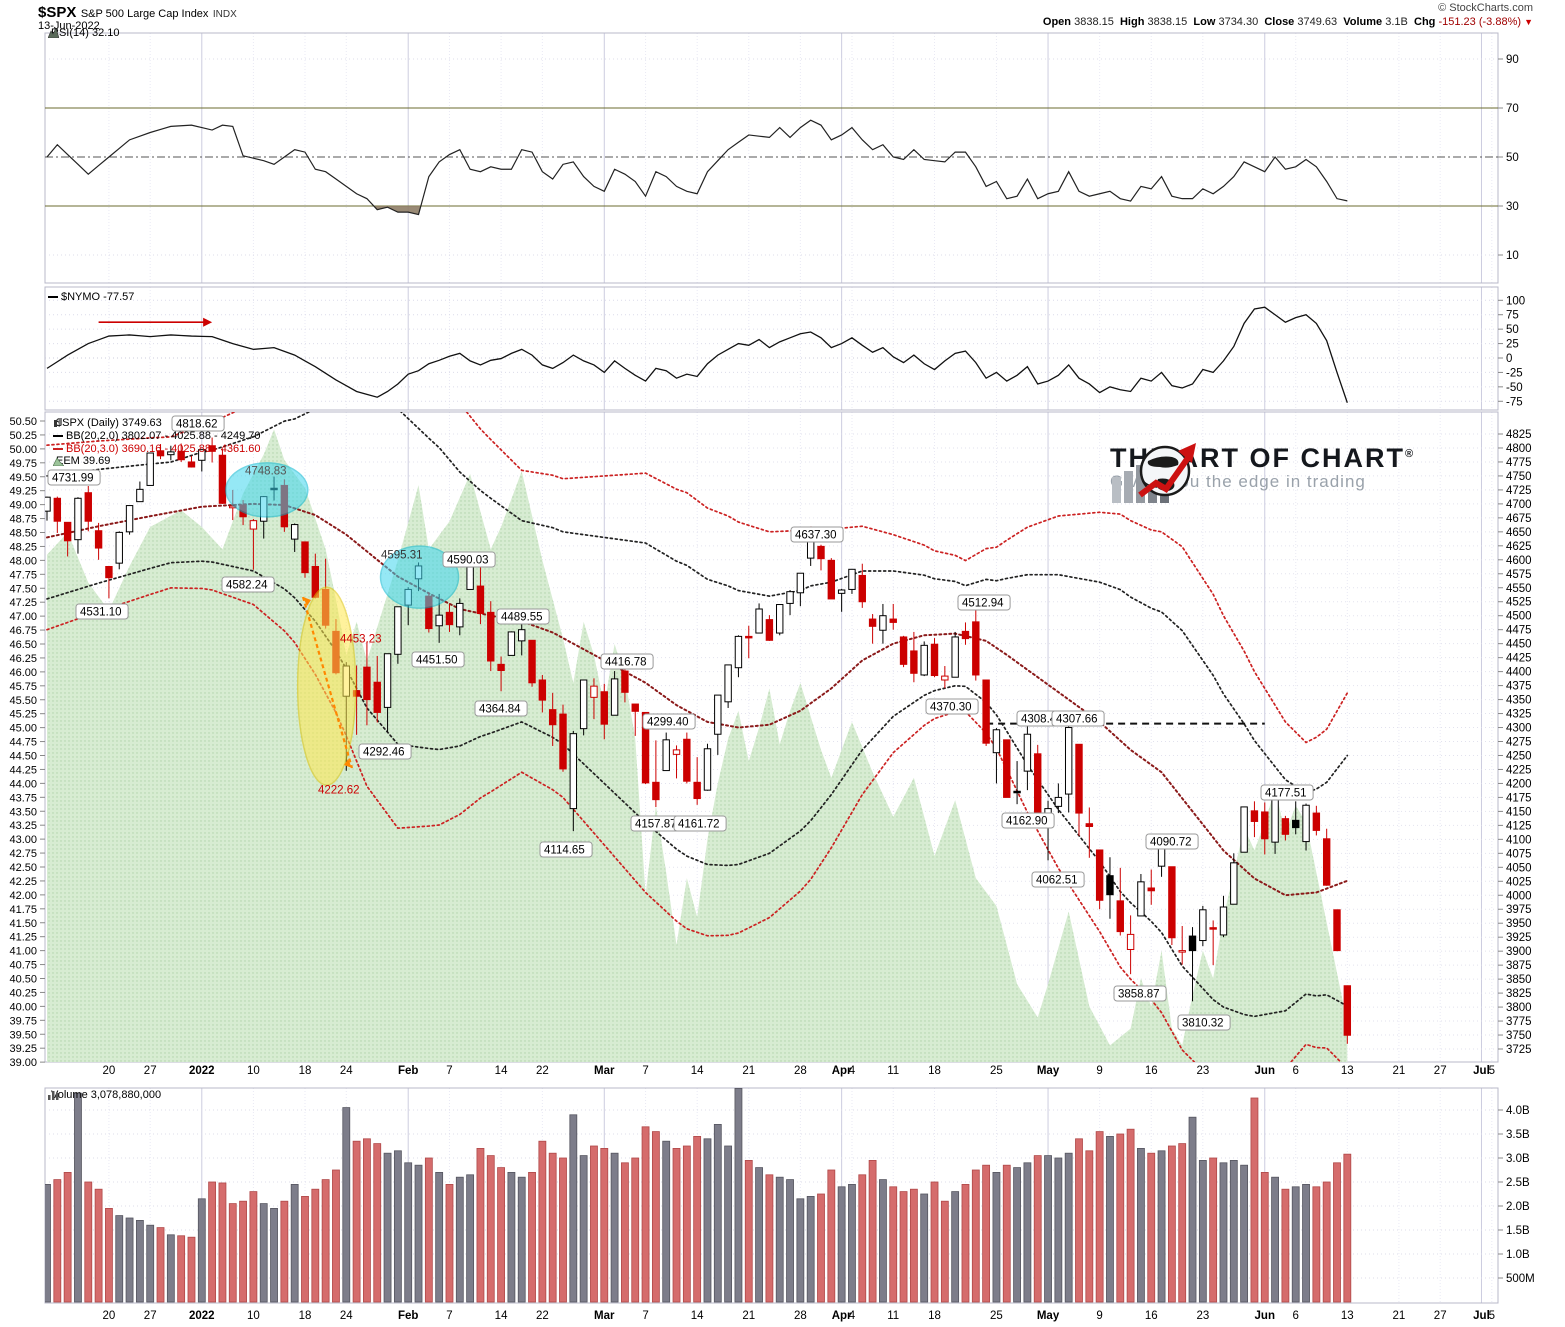 The image size is (1565, 1327). Describe the element at coordinates (698, 1195) in the screenshot. I see `volume-bars-layer` at that location.